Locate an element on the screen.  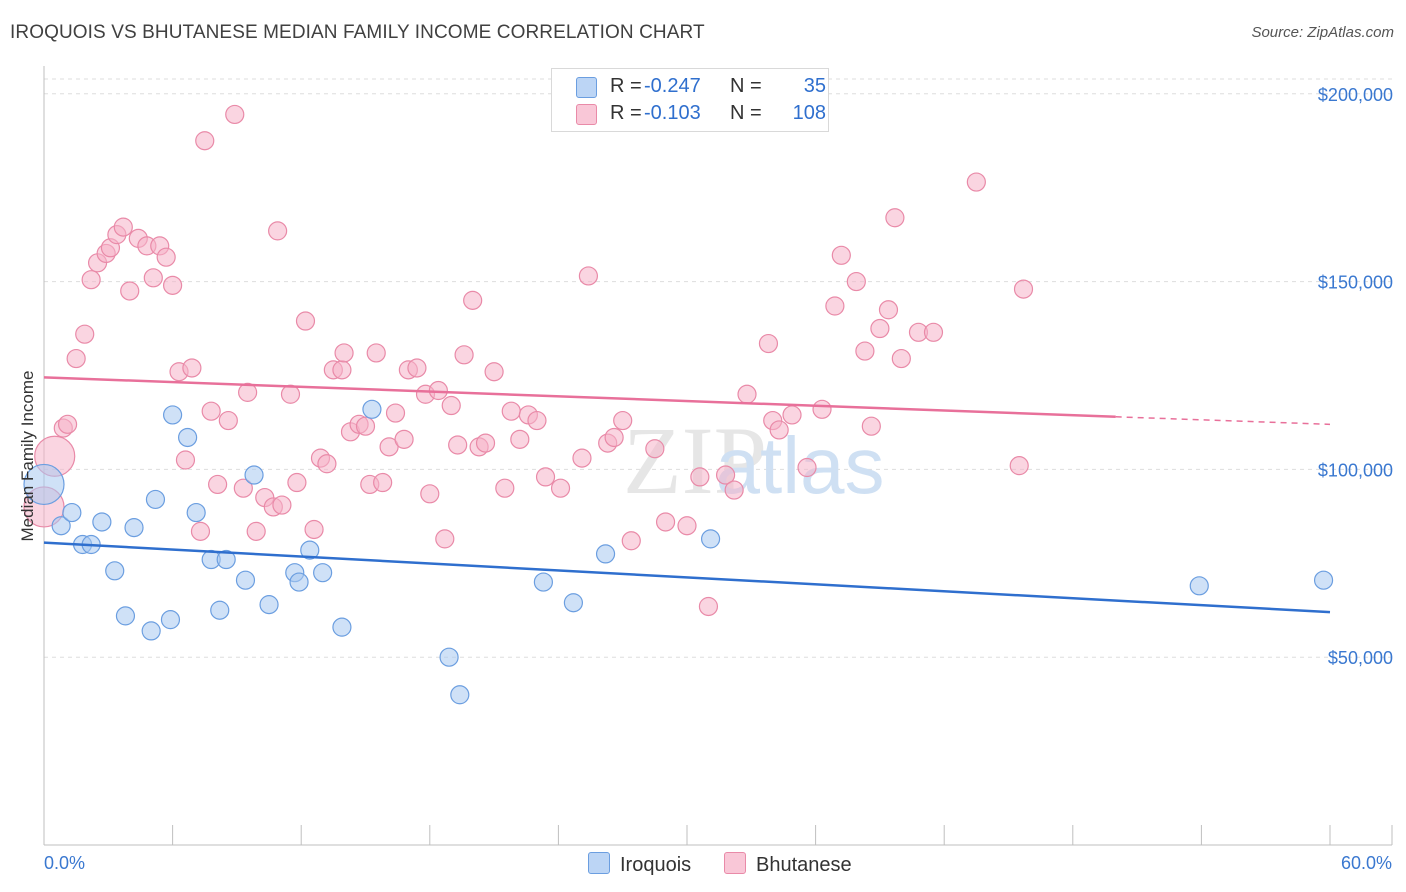
legend-r-value: -0.103 is located at coordinates (672, 113).